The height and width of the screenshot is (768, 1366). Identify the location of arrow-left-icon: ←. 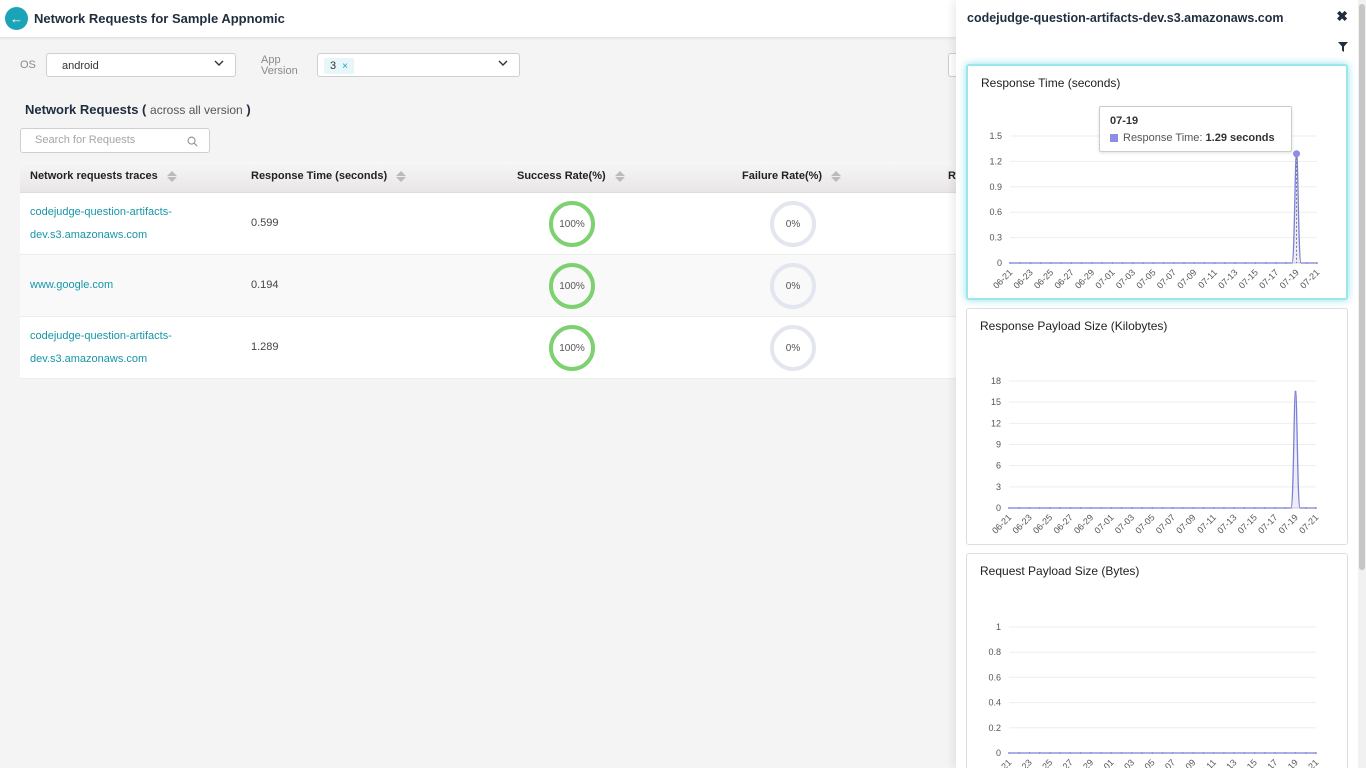
(16, 18).